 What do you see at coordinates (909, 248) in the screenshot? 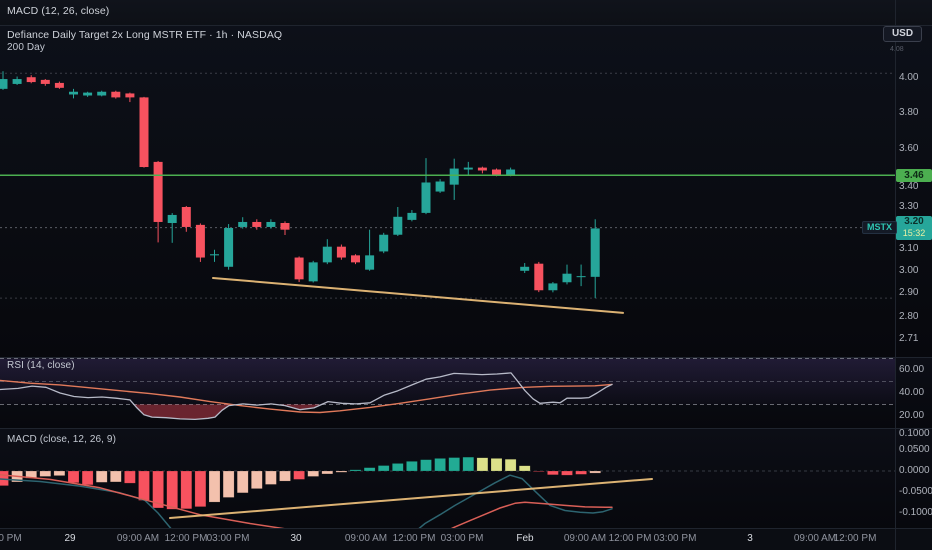
I see `price-tick: 3.10` at bounding box center [909, 248].